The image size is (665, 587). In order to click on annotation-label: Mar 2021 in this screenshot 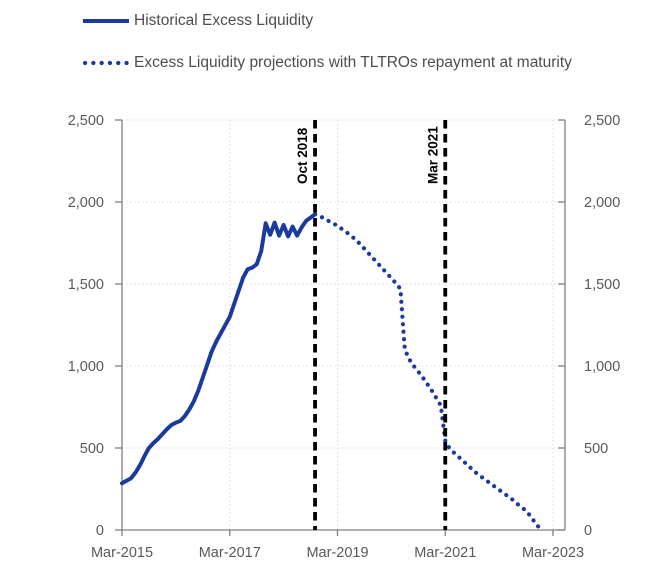, I will do `click(432, 155)`.